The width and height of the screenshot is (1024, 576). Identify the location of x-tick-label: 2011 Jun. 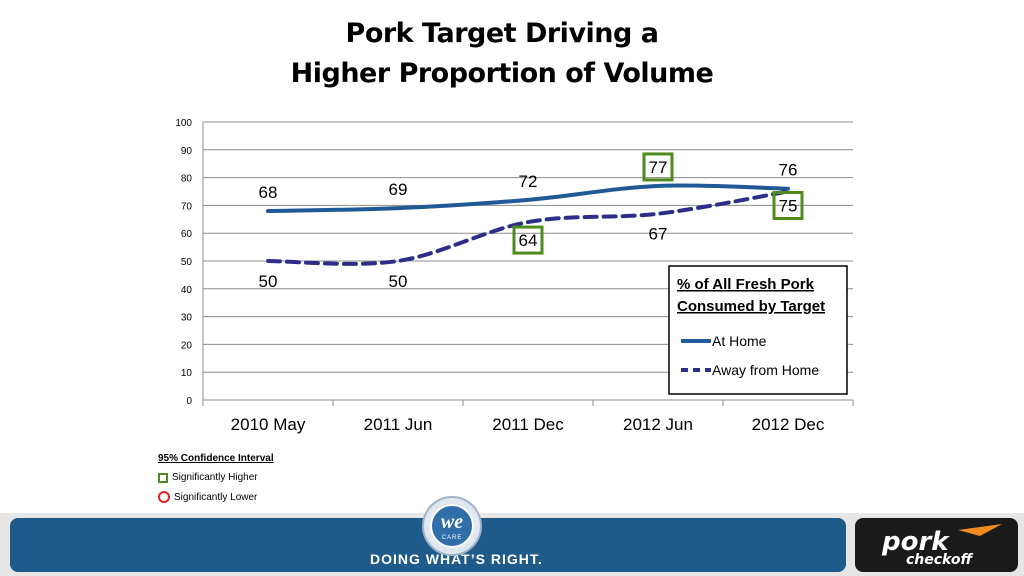
(398, 424).